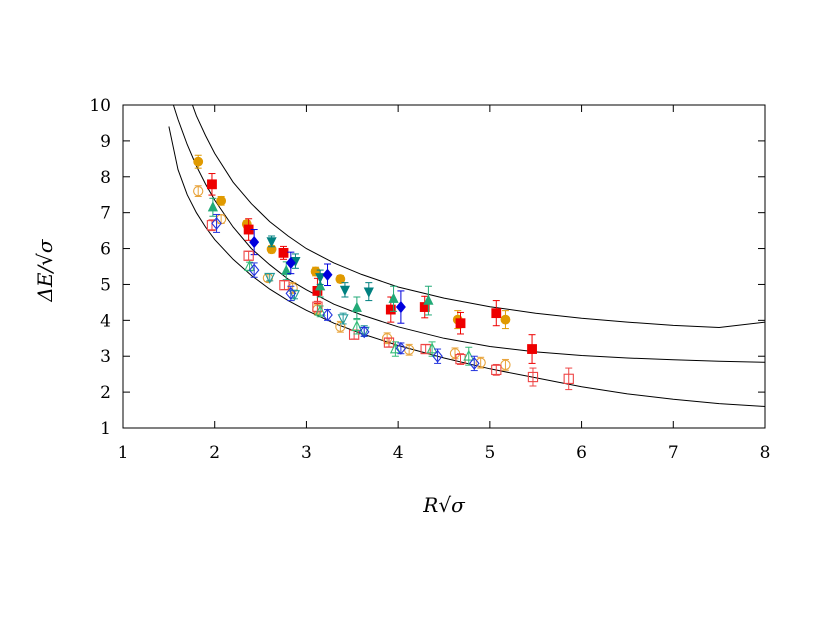 The image size is (817, 632). I want to click on x-tick-label: 6, so click(581, 453).